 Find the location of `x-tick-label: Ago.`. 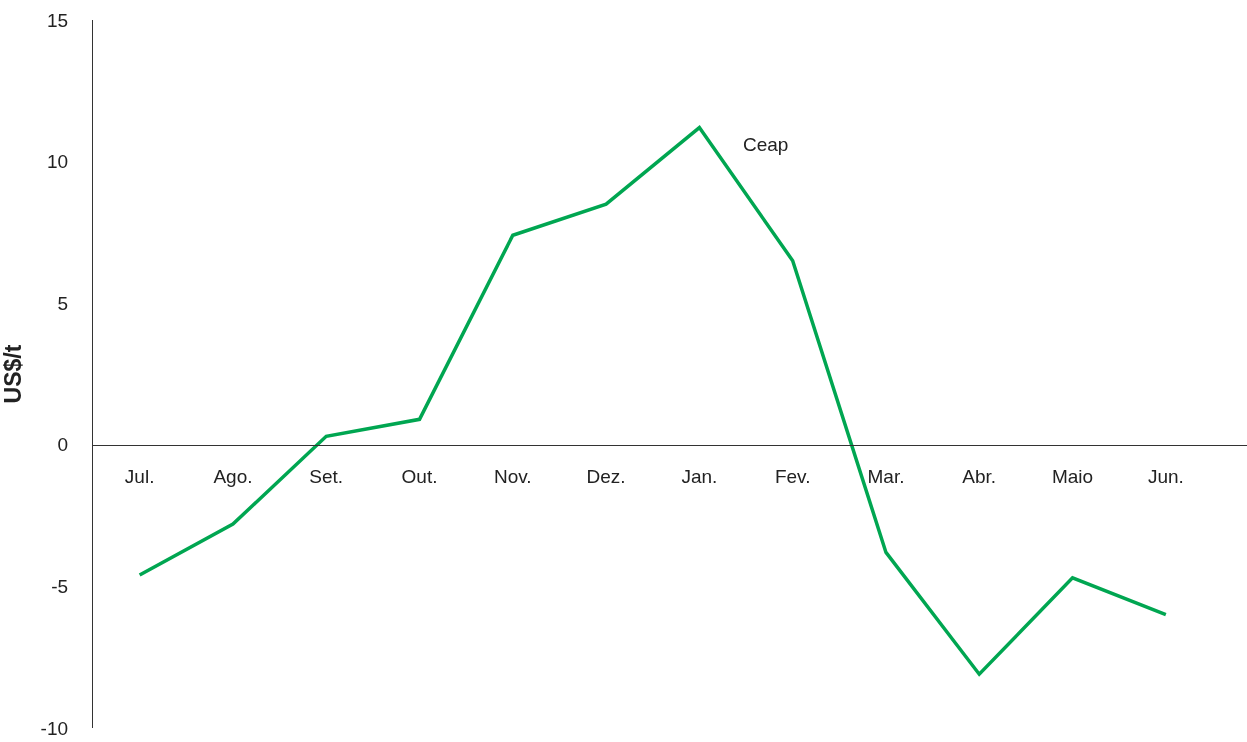

x-tick-label: Ago. is located at coordinates (233, 476).